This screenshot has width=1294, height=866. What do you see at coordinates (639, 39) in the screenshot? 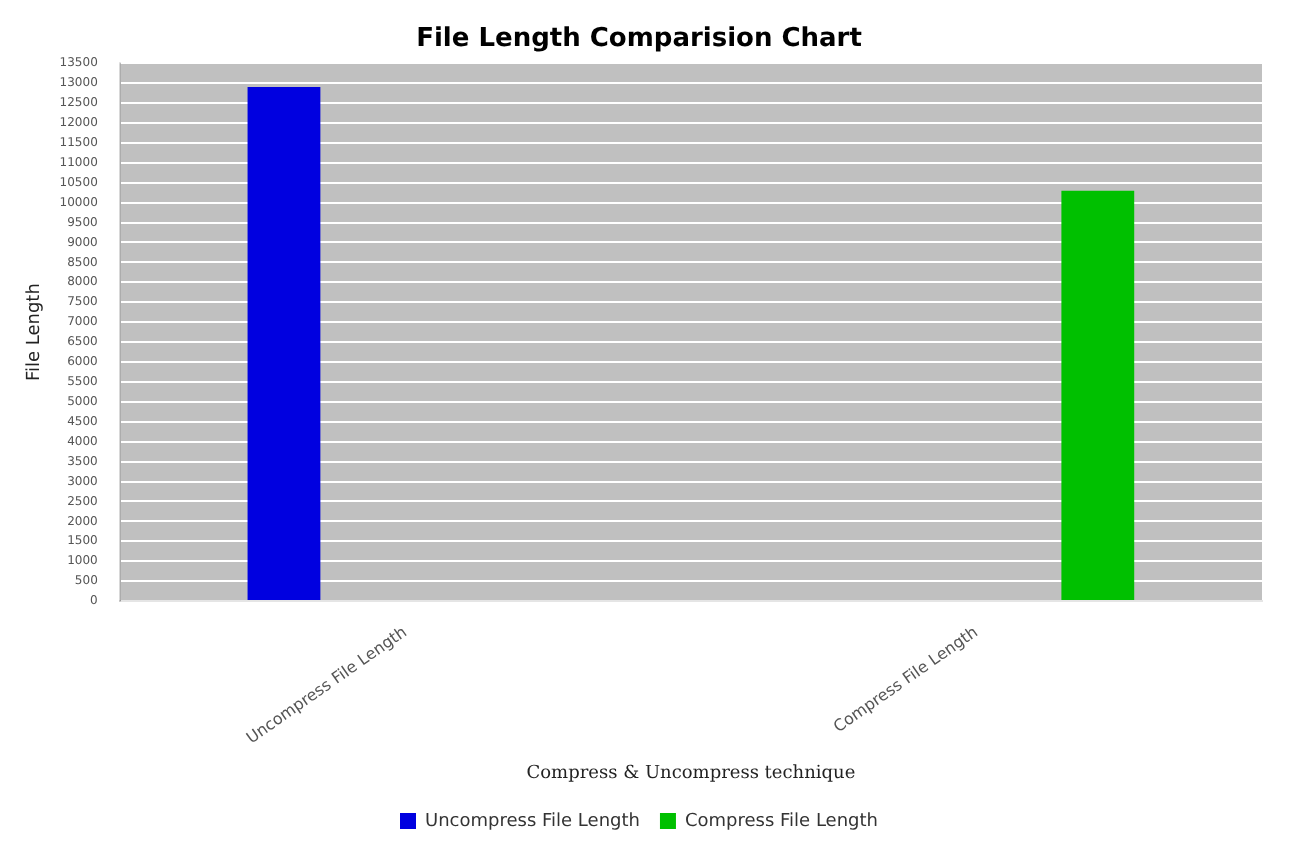
I see `chart-title: File Length Comparision Chart` at bounding box center [639, 39].